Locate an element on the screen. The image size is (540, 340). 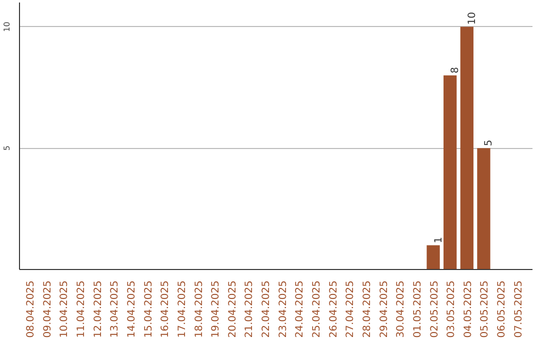
x-tick-label: 13.04.2025 is located at coordinates (115, 309).